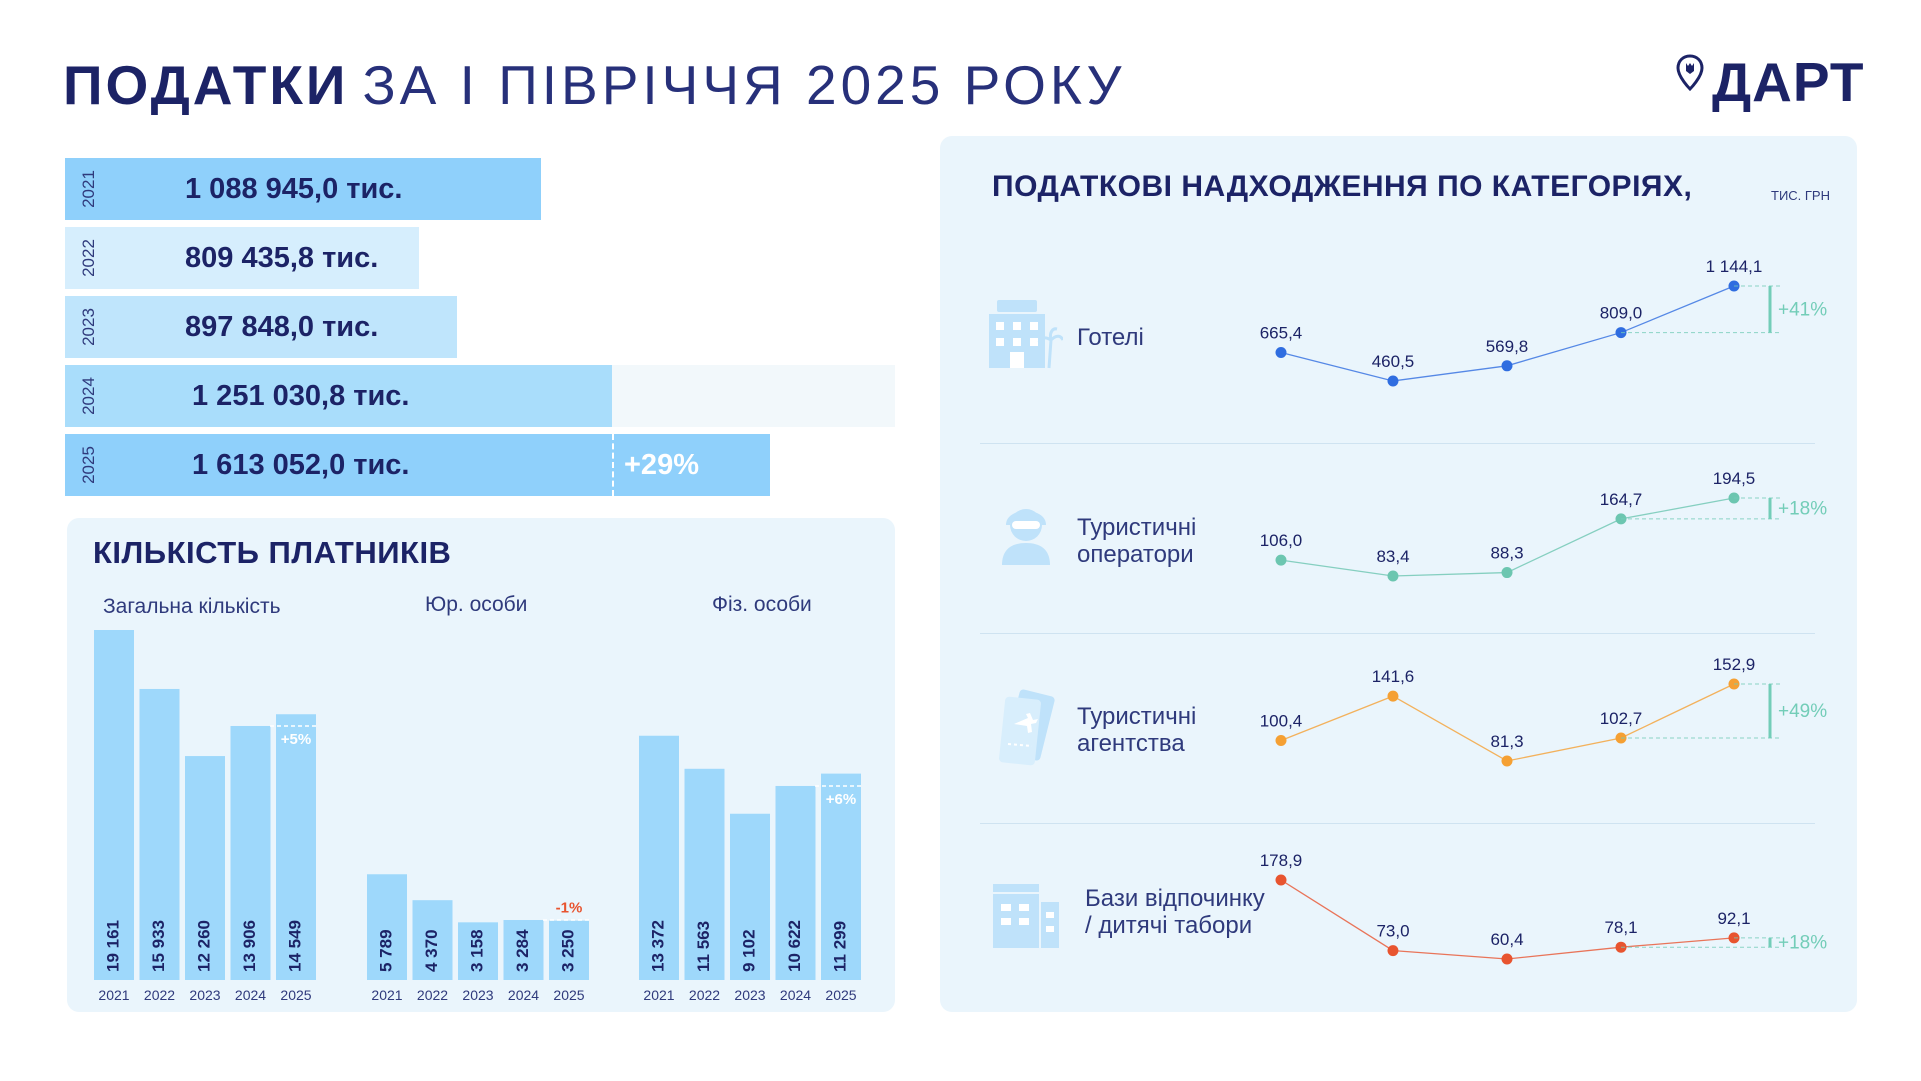 The image size is (1921, 1081). I want to click on category-value-label: 88,3, so click(1506, 553).